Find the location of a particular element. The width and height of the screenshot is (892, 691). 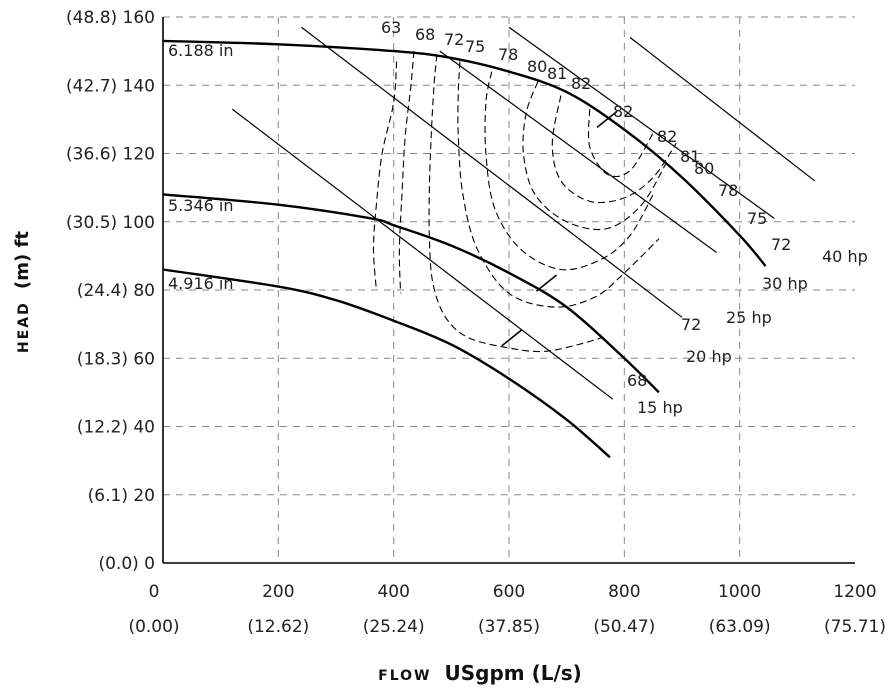

efficiency-label: 63 is located at coordinates (391, 27).